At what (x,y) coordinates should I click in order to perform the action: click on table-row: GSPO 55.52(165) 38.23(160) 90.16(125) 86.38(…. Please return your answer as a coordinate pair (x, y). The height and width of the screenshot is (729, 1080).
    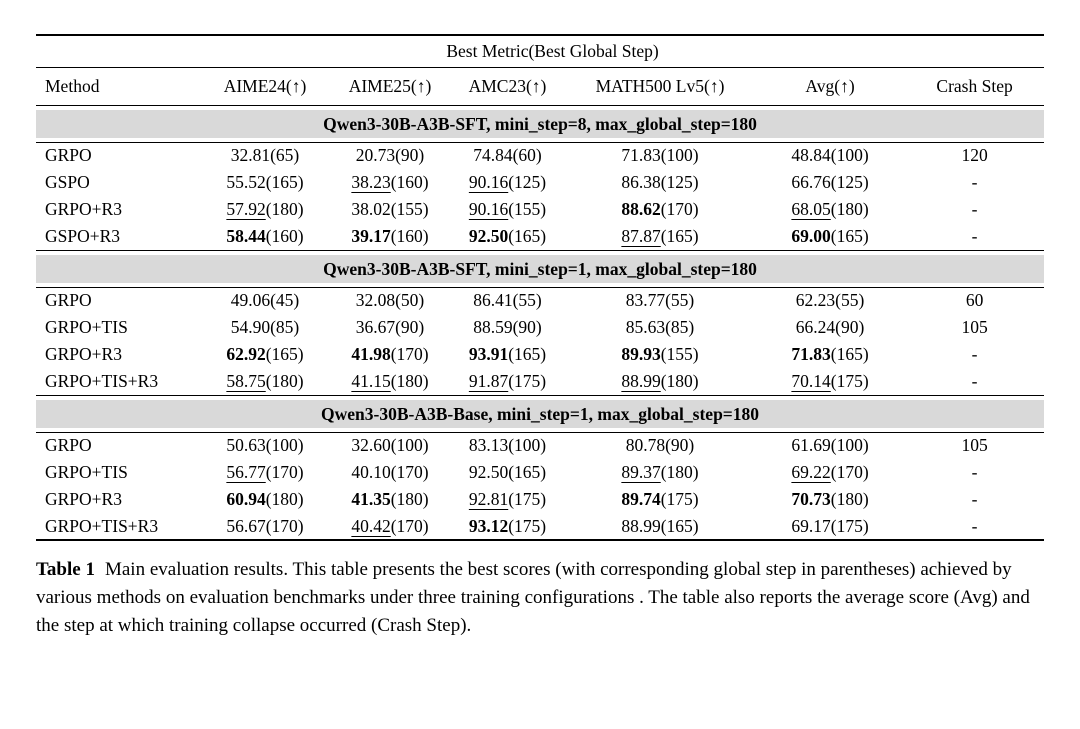
    Looking at the image, I should click on (540, 182).